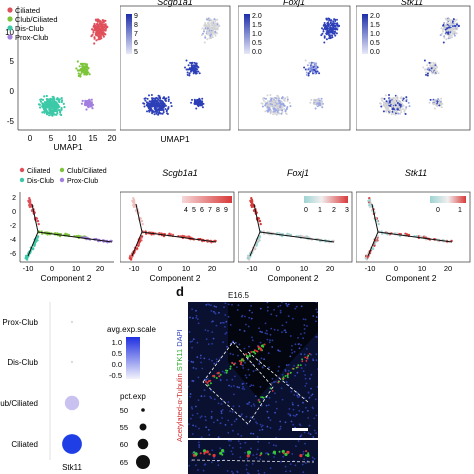  I want to click on xtick-10: 10, so click(72, 138).